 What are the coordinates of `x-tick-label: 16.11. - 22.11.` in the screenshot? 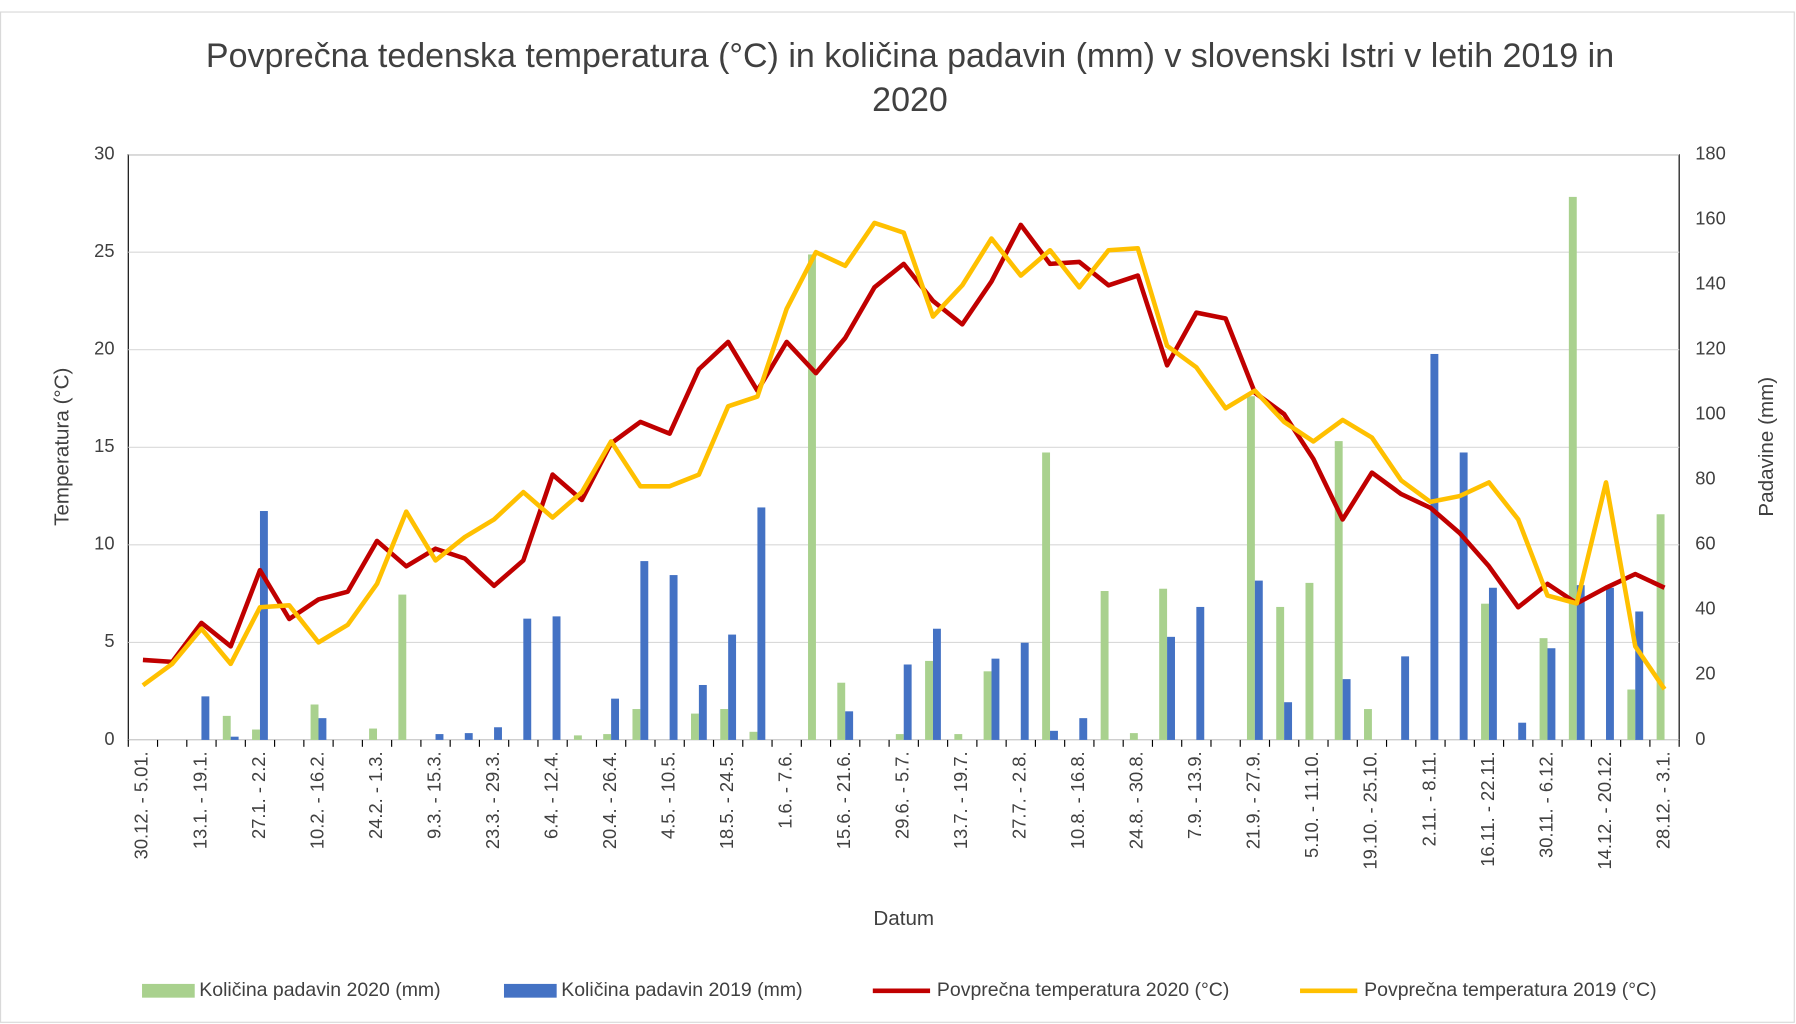 It's located at (1487, 808).